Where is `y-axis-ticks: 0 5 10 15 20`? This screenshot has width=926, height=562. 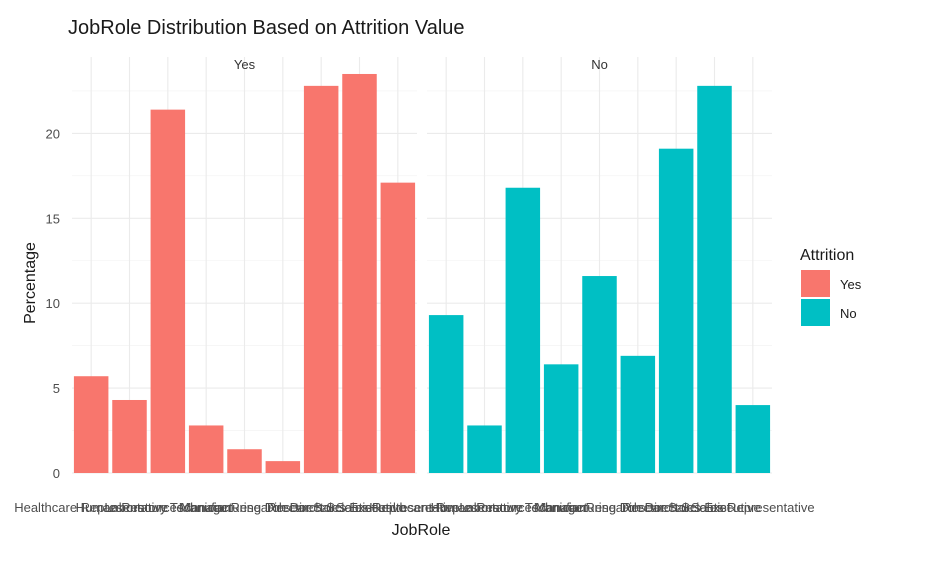 y-axis-ticks: 0 5 10 15 20 is located at coordinates (53, 303).